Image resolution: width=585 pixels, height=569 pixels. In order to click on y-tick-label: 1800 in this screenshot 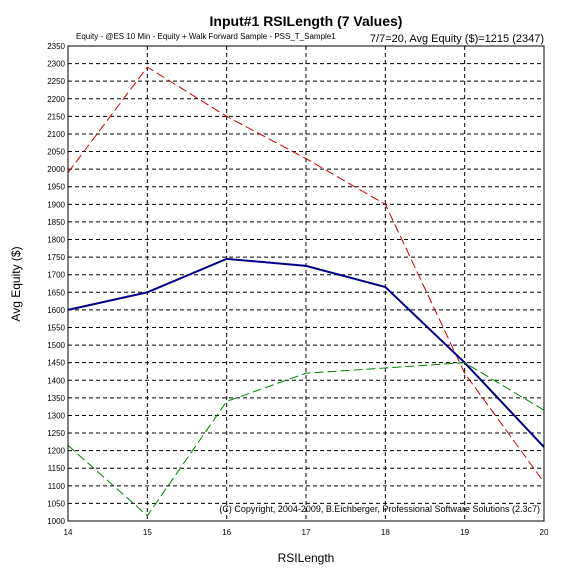, I will do `click(56, 240)`.